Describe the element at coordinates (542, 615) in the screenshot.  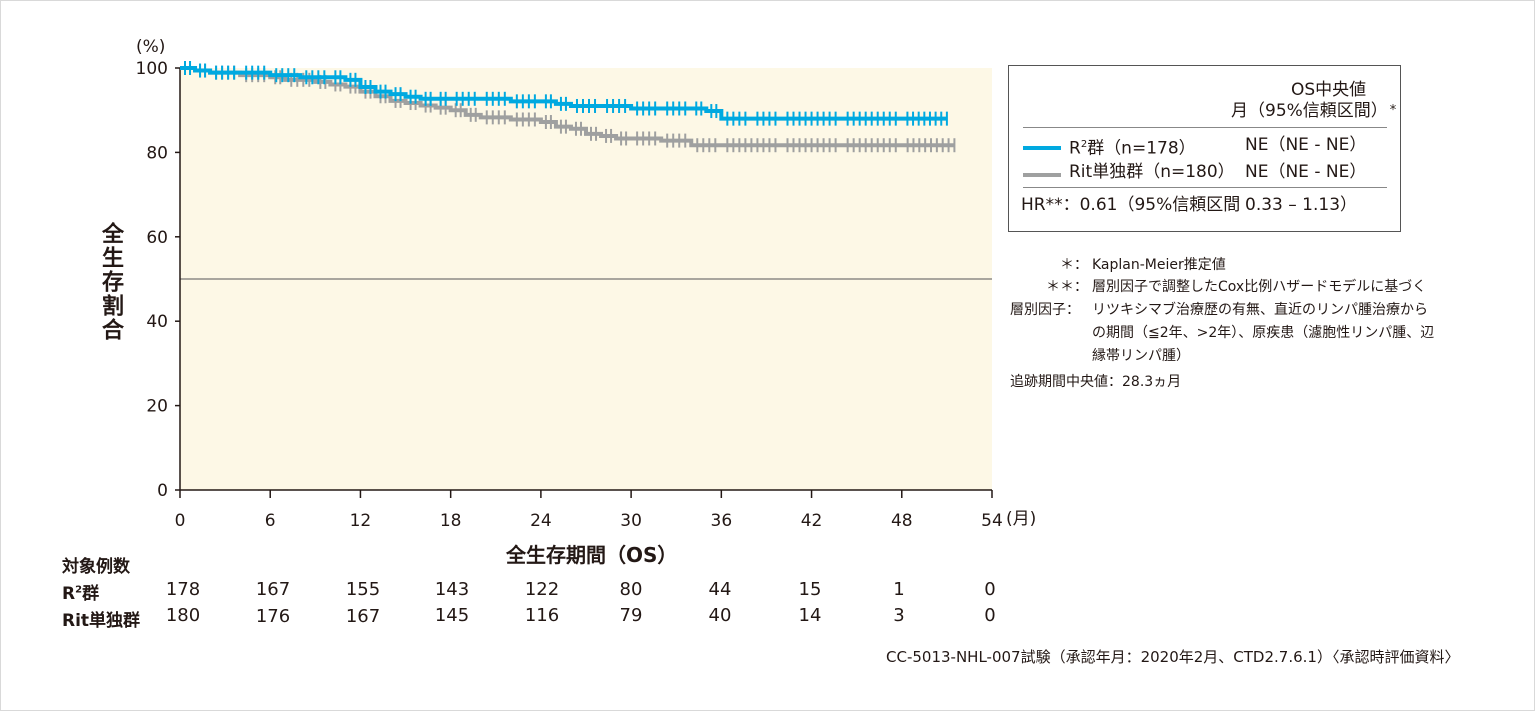
I see `risk-value: 116` at that location.